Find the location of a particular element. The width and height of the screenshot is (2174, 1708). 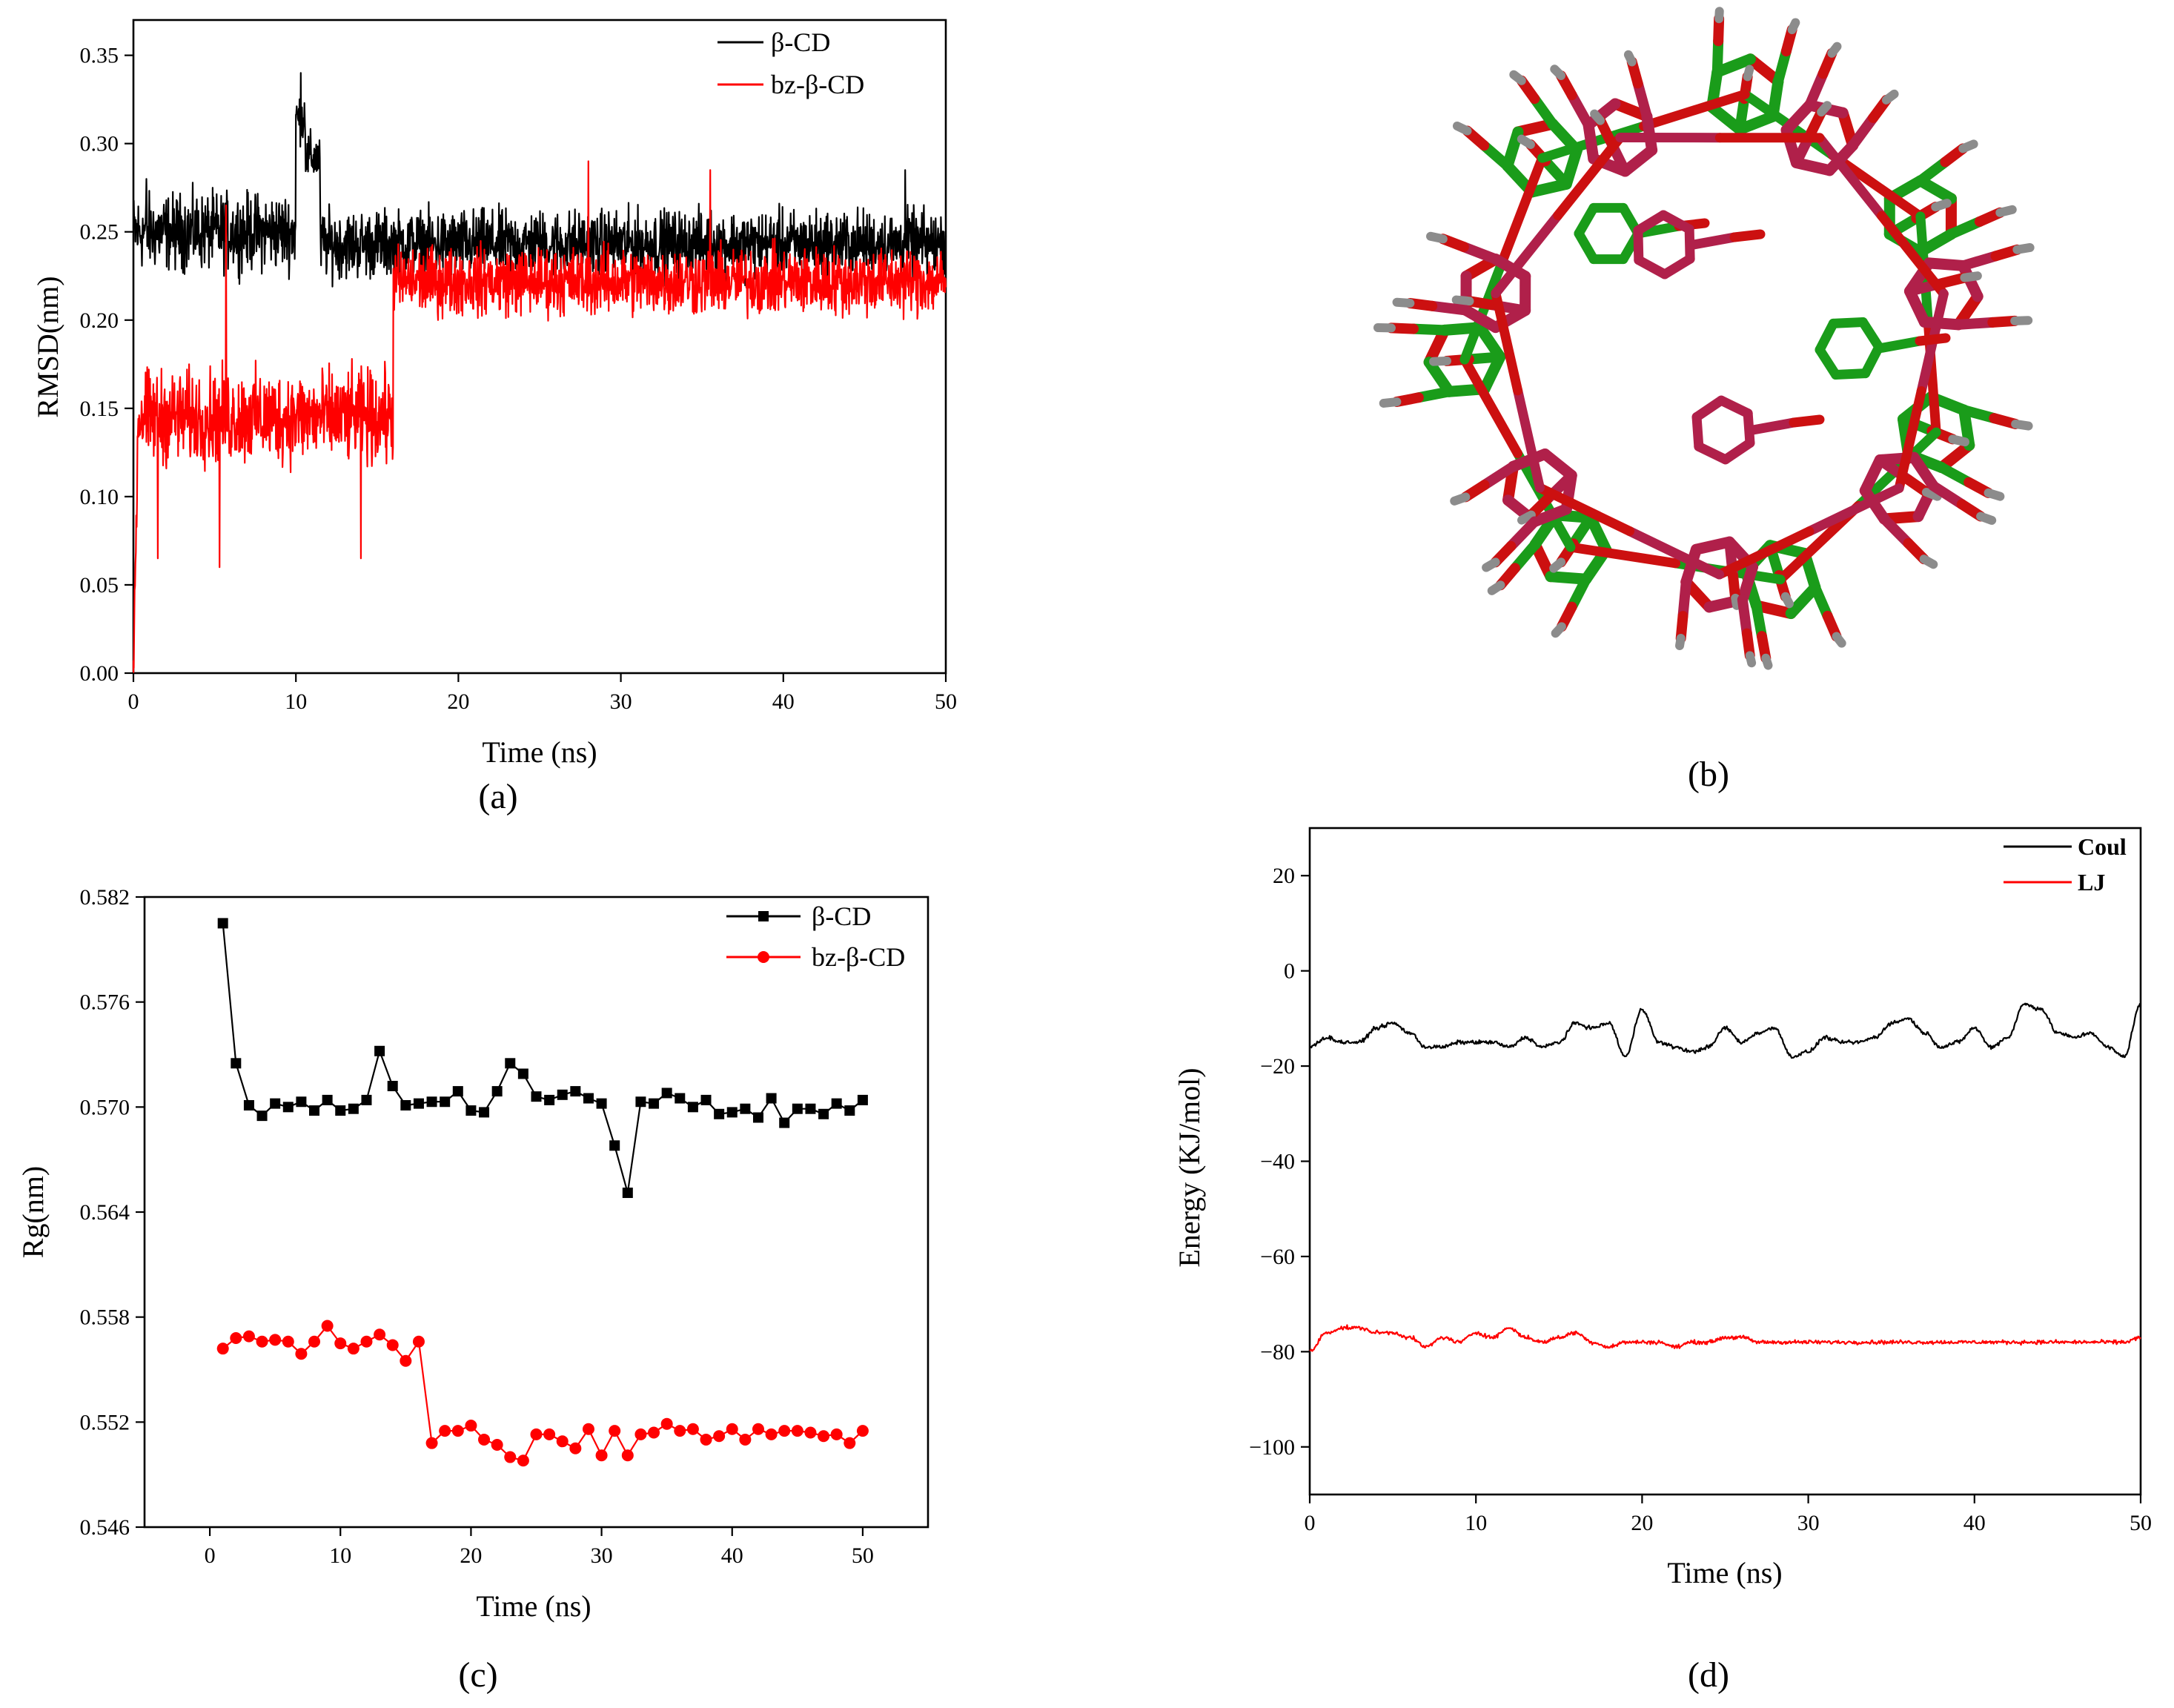

panel-c-label: (c) is located at coordinates (477, 1675).